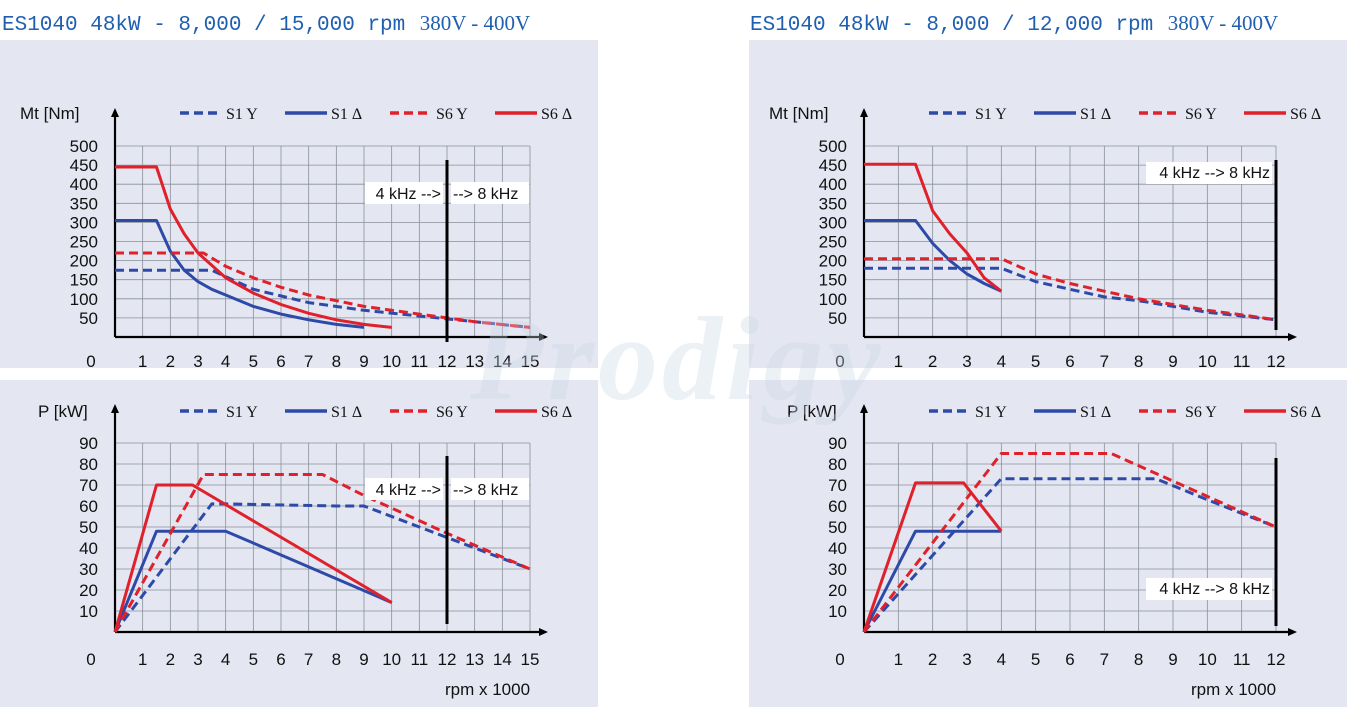 The height and width of the screenshot is (707, 1347). Describe the element at coordinates (837, 590) in the screenshot. I see `y-tick-label: 20` at that location.